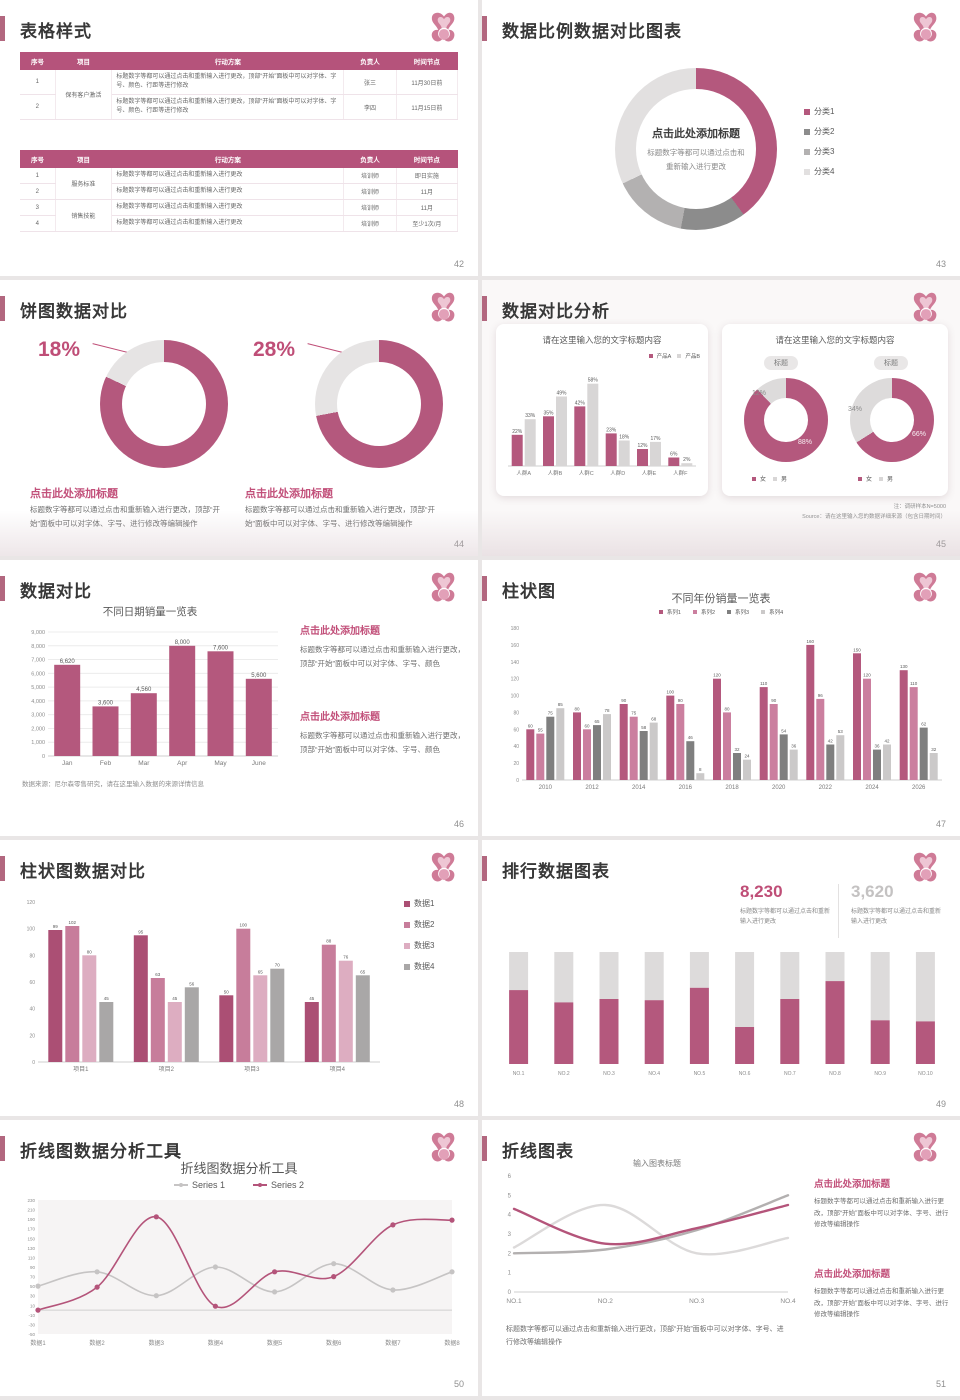  Describe the element at coordinates (648, 1241) in the screenshot. I see `line-chart: 0 1 2 3 4 5 6 NO.1 NO.2 NO.3 NO.4` at that location.